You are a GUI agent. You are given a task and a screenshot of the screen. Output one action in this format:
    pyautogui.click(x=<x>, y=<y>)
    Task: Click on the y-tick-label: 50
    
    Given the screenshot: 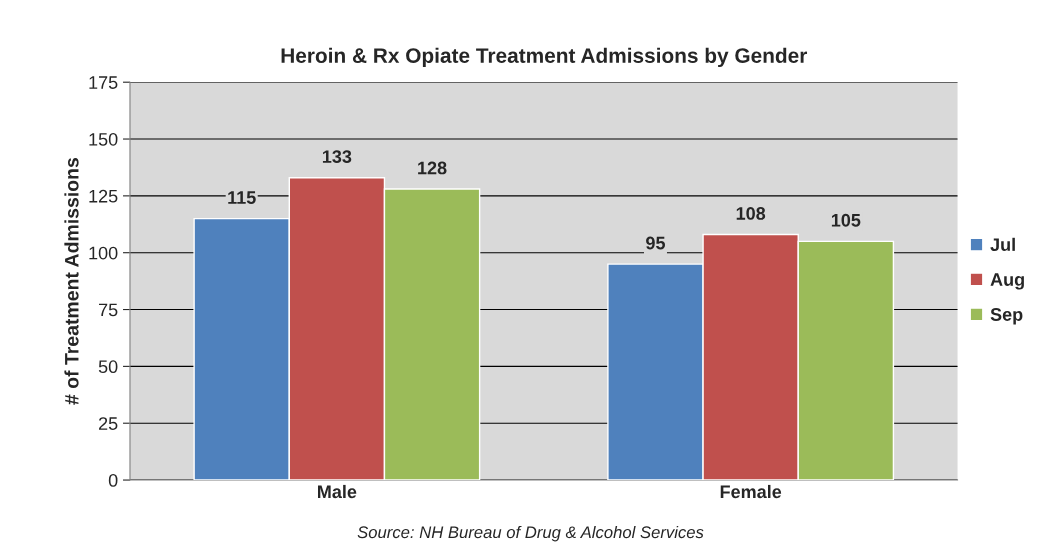 What is the action you would take?
    pyautogui.click(x=108, y=367)
    